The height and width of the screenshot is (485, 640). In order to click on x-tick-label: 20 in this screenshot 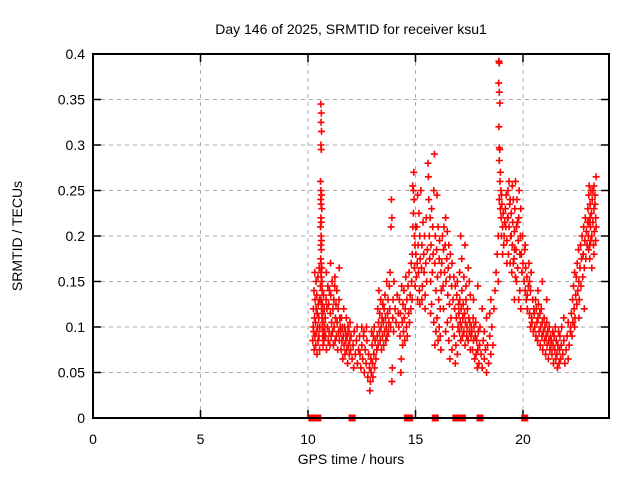, I will do `click(523, 439)`.